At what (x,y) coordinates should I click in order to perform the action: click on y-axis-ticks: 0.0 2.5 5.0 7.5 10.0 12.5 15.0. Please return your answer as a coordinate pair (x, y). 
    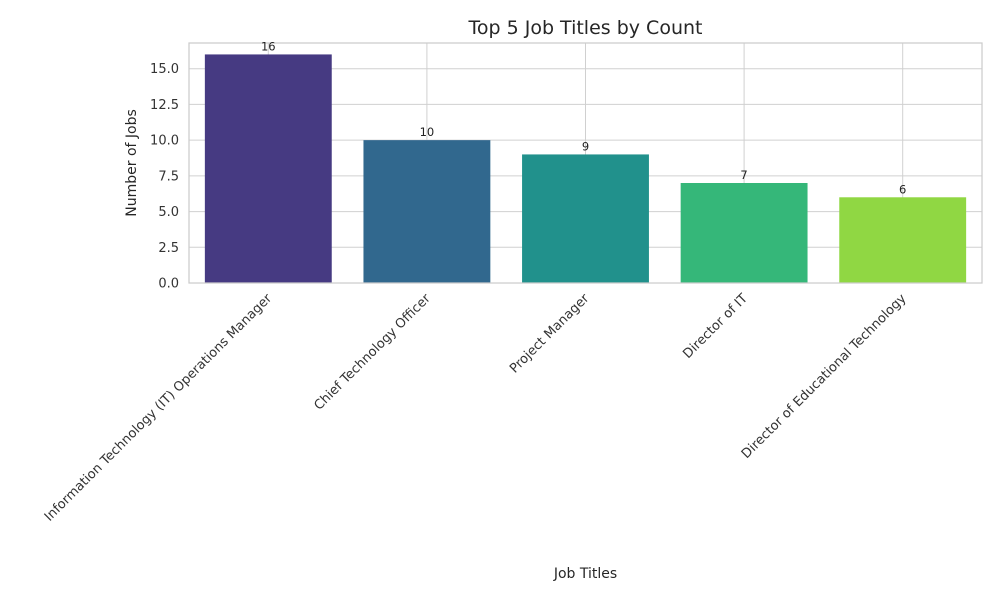
    Looking at the image, I should click on (164, 176).